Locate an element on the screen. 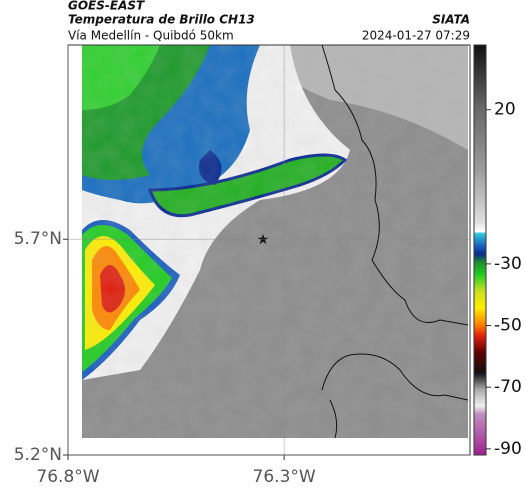  x-tick-label: 76.8°W is located at coordinates (67, 477).